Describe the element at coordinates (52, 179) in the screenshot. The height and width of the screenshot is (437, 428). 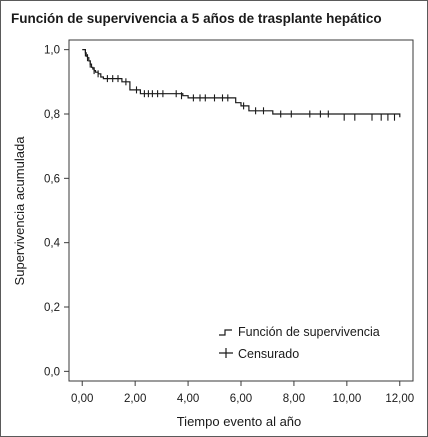
I see `y-tick-label: 0,6` at that location.